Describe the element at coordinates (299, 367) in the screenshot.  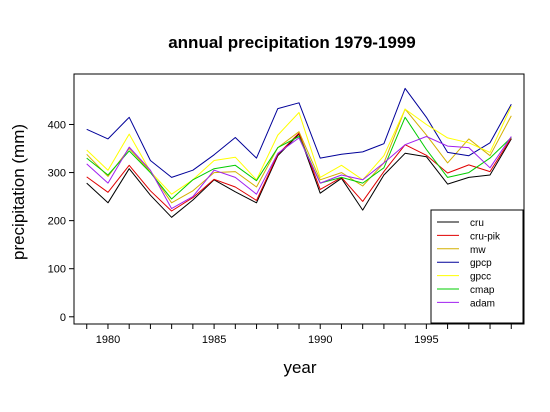
I see `x-axis-title: year` at that location.